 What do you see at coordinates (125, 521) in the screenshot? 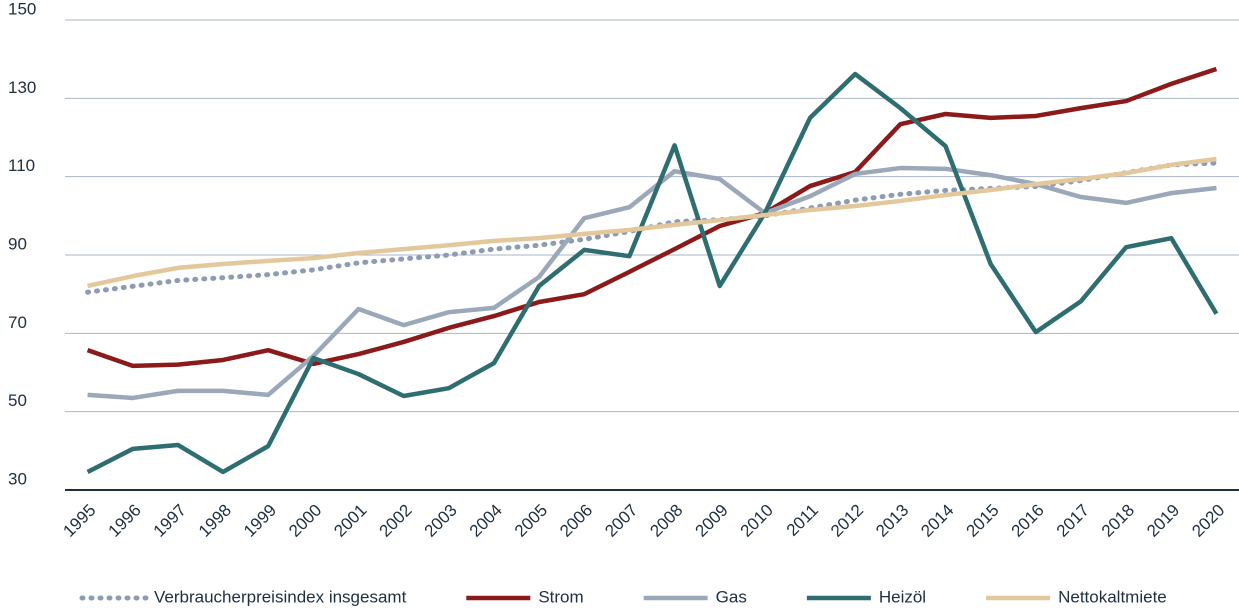
I see `x-tick-label: 1996` at bounding box center [125, 521].